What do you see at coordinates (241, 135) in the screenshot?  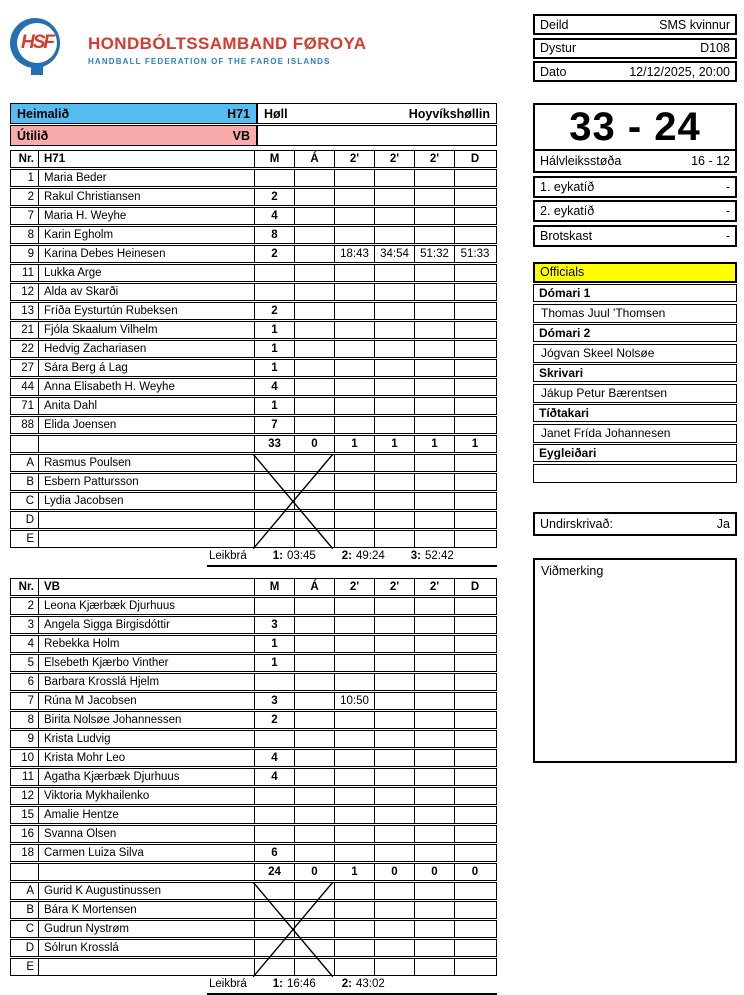 I see `away-team-code: VB` at bounding box center [241, 135].